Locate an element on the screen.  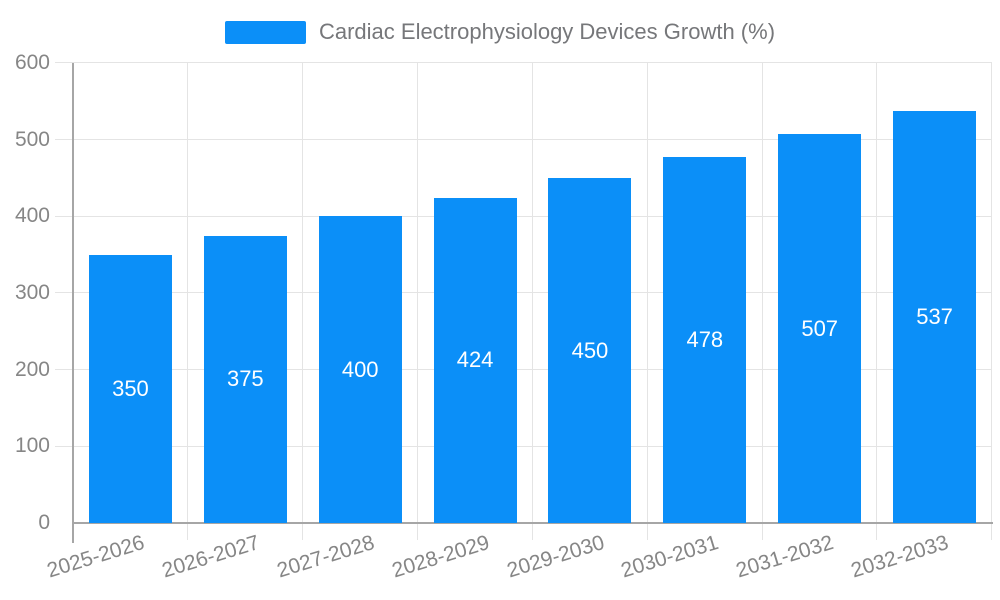
x-axis-tick-label: 2025-2026 is located at coordinates (96, 557).